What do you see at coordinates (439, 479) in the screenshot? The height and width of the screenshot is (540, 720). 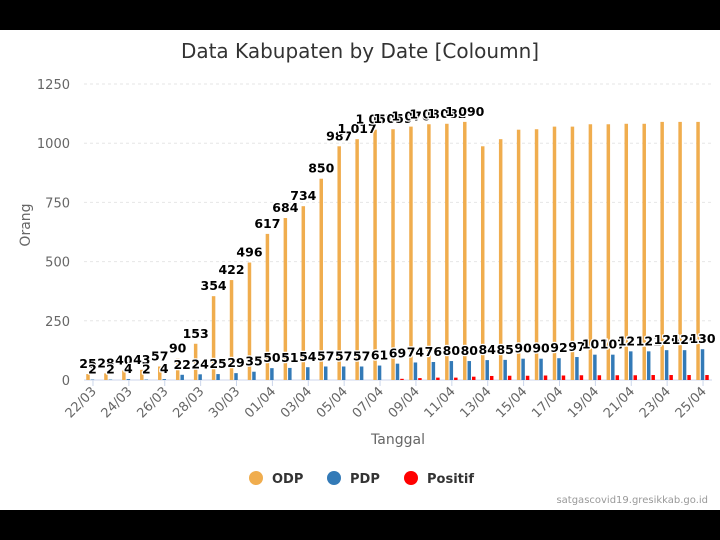 I see `legend-item-positif: Positif` at bounding box center [439, 479].